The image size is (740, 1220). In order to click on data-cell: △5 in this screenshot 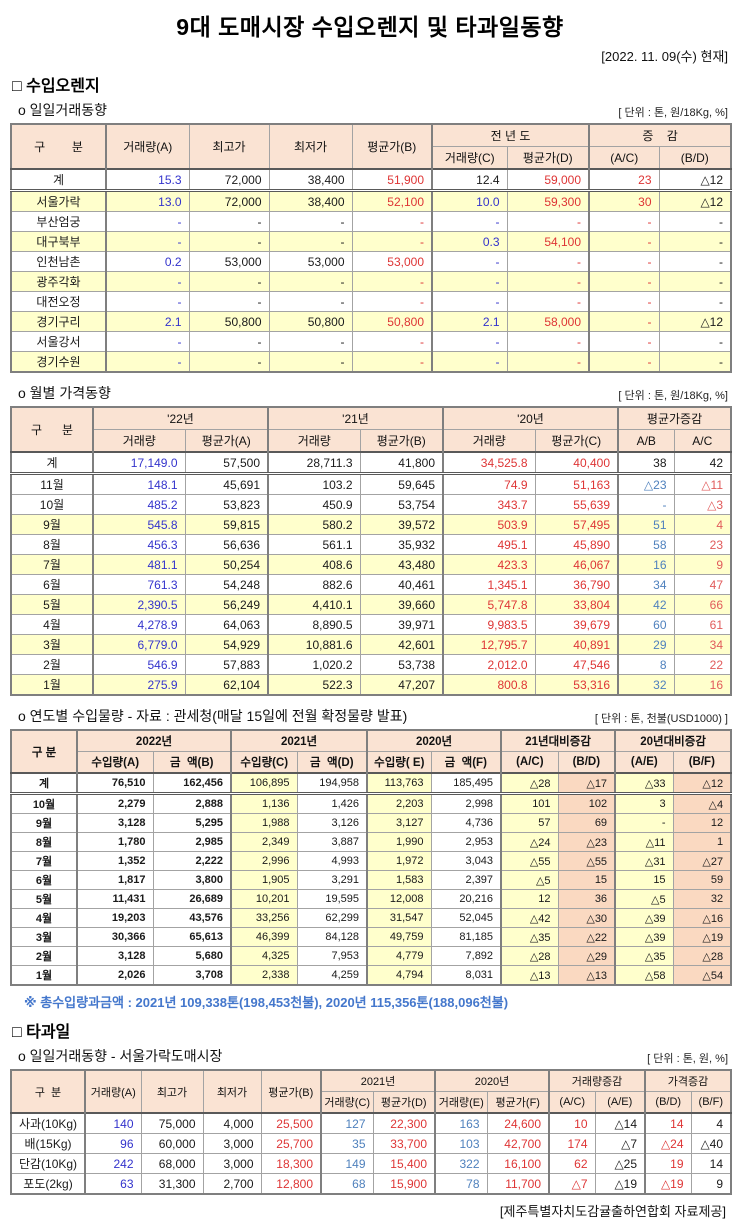, I will do `click(529, 880)`.